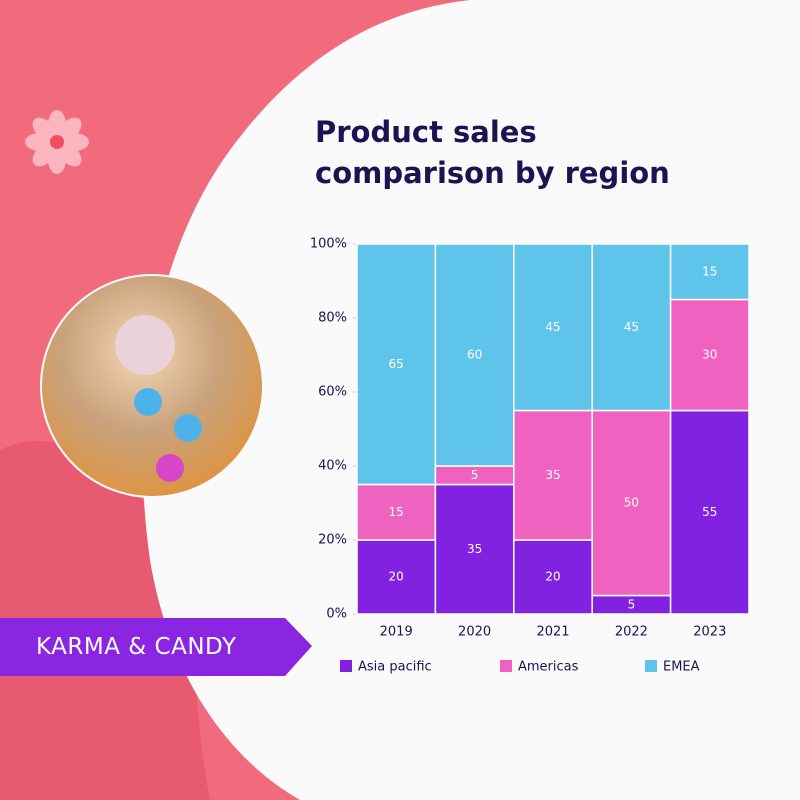  What do you see at coordinates (681, 667) in the screenshot?
I see `legend-label: EMEA` at bounding box center [681, 667].